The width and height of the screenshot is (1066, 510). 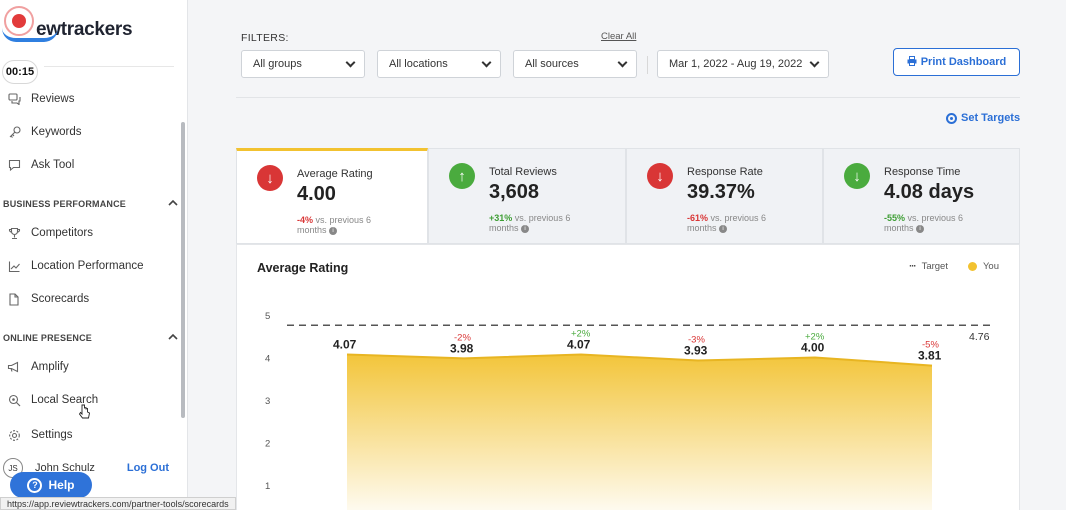 I want to click on target-icon, so click(x=951, y=118).